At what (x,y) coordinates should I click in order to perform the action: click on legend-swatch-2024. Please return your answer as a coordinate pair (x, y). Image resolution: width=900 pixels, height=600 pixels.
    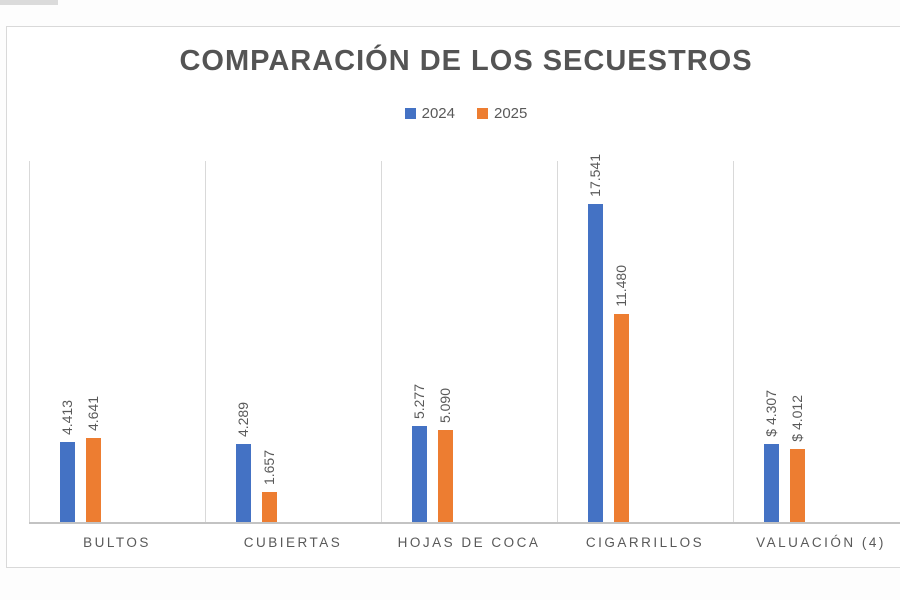
    Looking at the image, I should click on (410, 113).